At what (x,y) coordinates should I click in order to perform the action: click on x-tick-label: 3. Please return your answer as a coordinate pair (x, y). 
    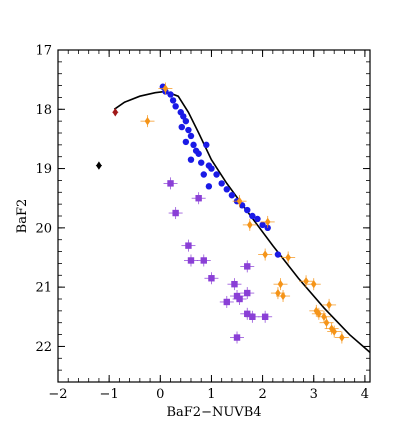
    Looking at the image, I should click on (314, 394).